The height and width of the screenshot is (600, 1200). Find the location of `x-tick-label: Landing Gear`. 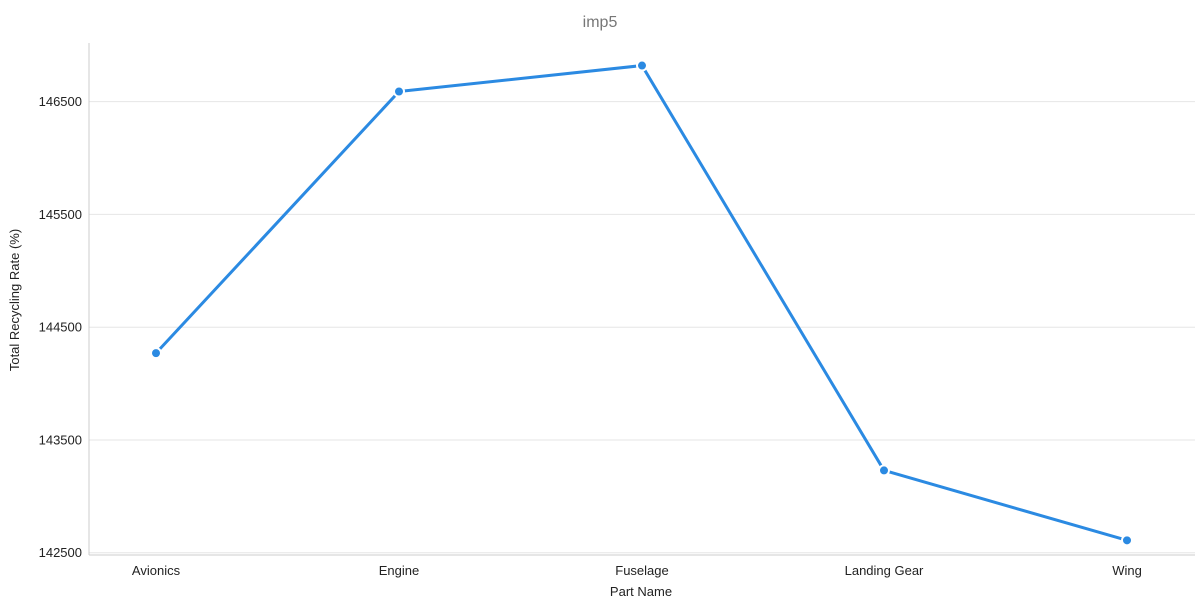

x-tick-label: Landing Gear is located at coordinates (884, 570).